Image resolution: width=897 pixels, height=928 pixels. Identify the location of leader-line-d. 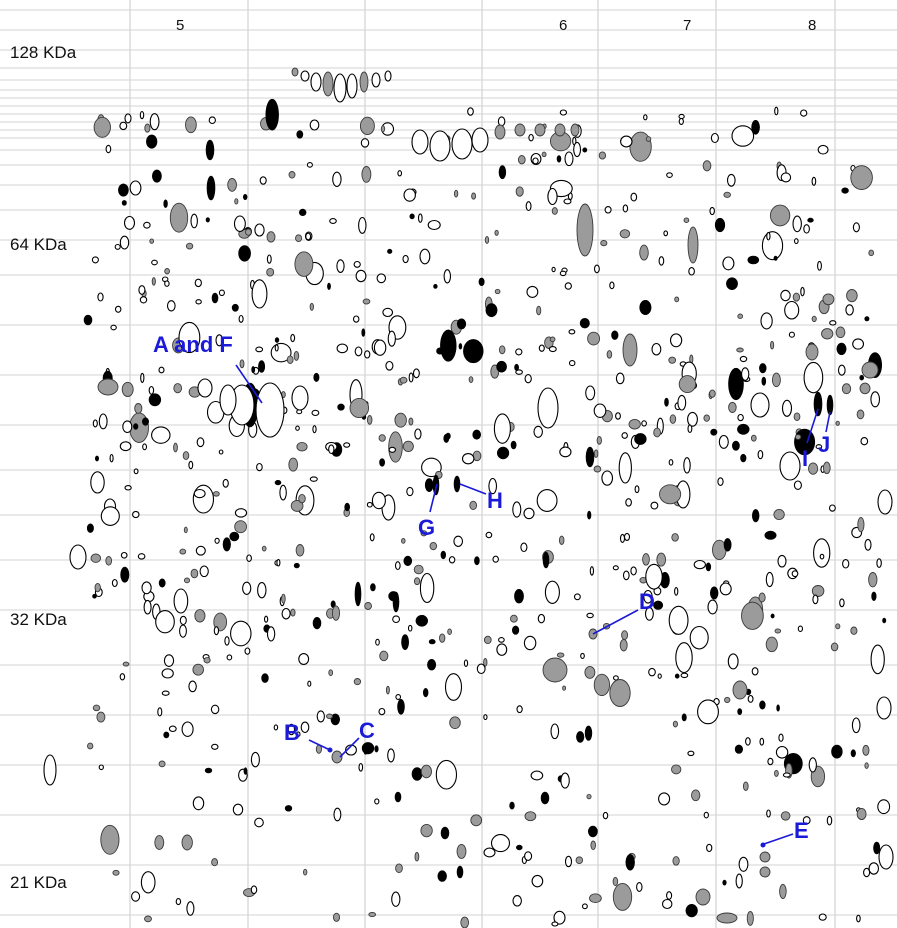
(615, 622).